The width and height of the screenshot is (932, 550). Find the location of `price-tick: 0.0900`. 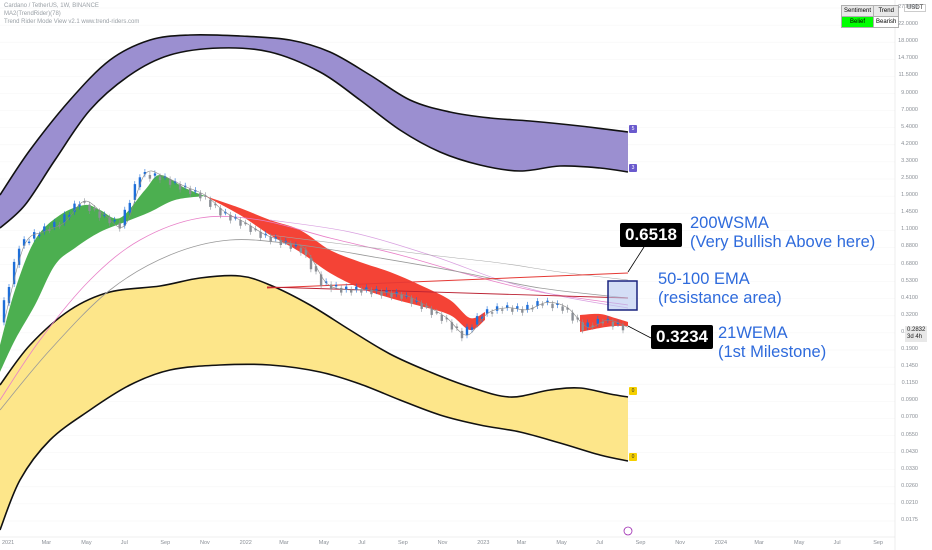

price-tick: 0.0900 is located at coordinates (909, 400).